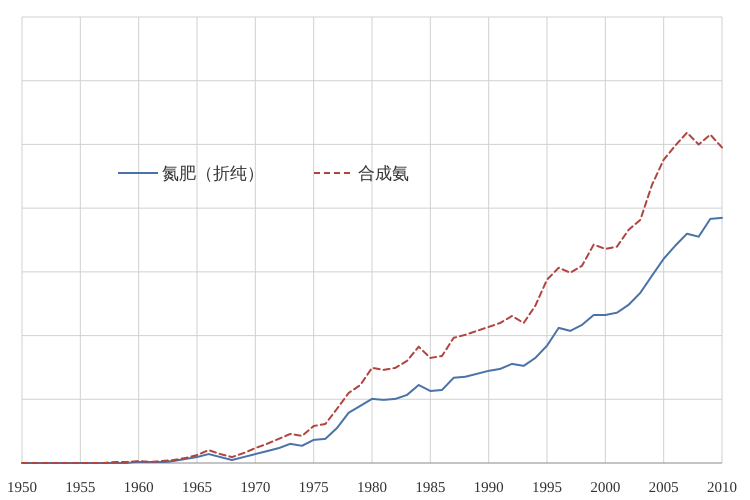 This screenshot has width=750, height=500. What do you see at coordinates (313, 488) in the screenshot?
I see `x-tick-label: 1975` at bounding box center [313, 488].